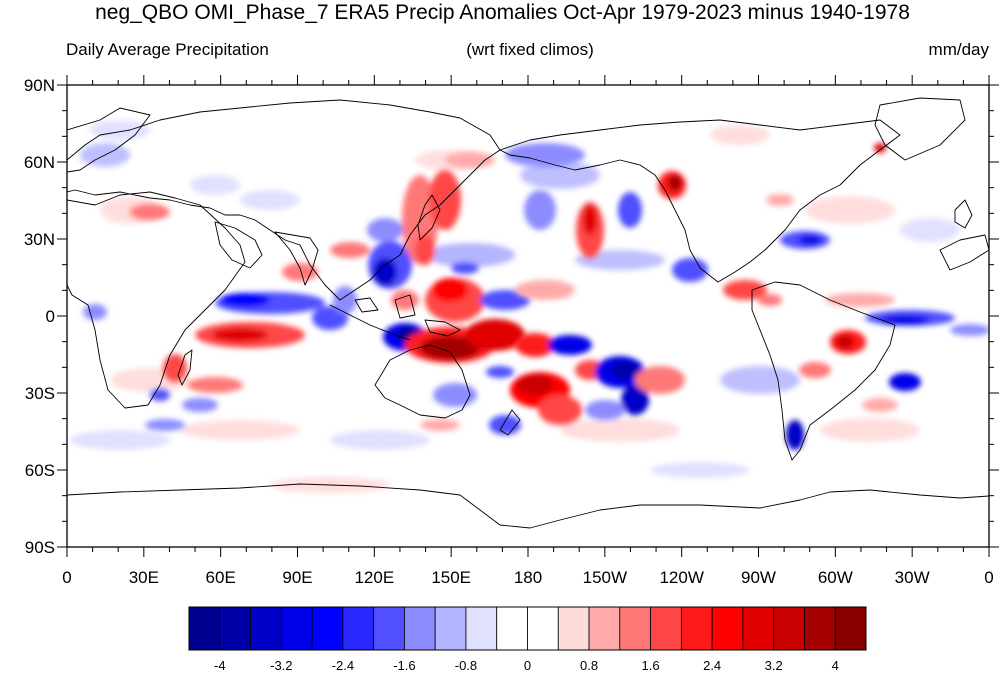 This screenshot has height=676, width=1005. I want to click on x-tick-label: 150W, so click(605, 577).